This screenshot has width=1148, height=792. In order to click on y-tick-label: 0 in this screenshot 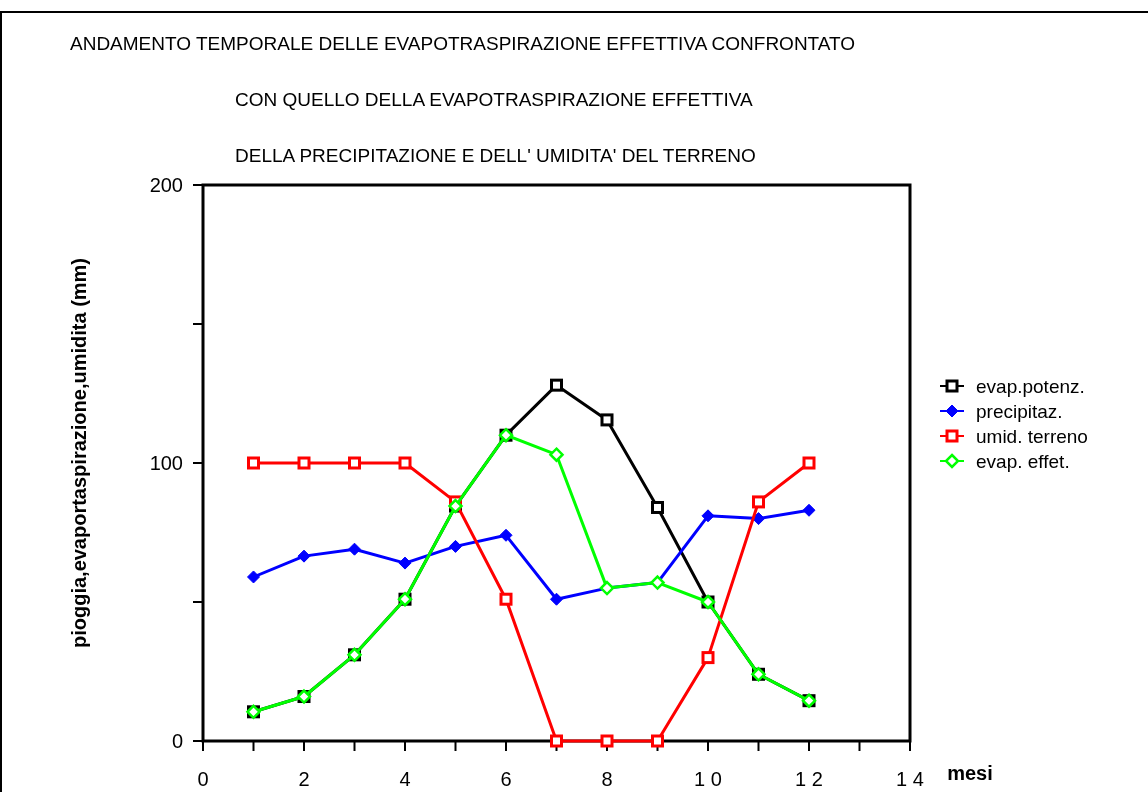, I will do `click(177, 741)`.